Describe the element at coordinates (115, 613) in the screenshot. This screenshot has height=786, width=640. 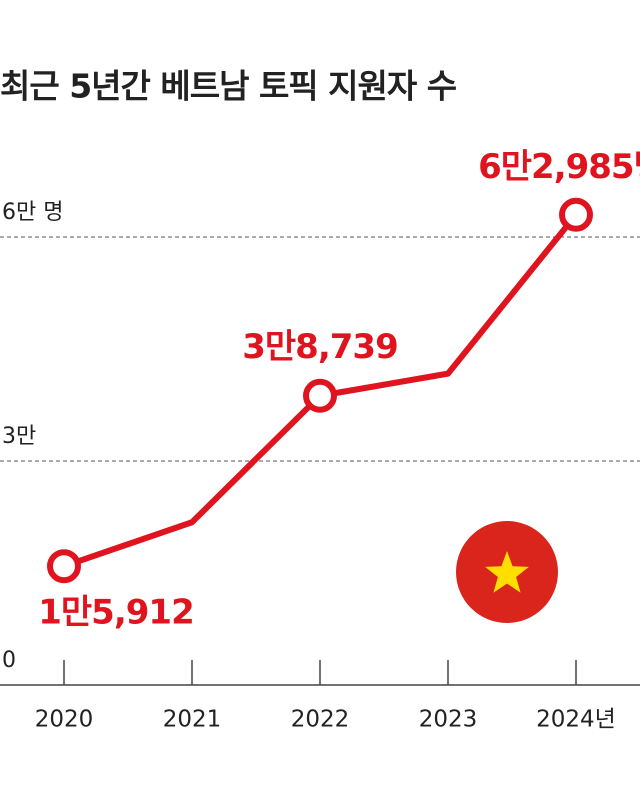
I see `value-label: 1만5,912` at that location.